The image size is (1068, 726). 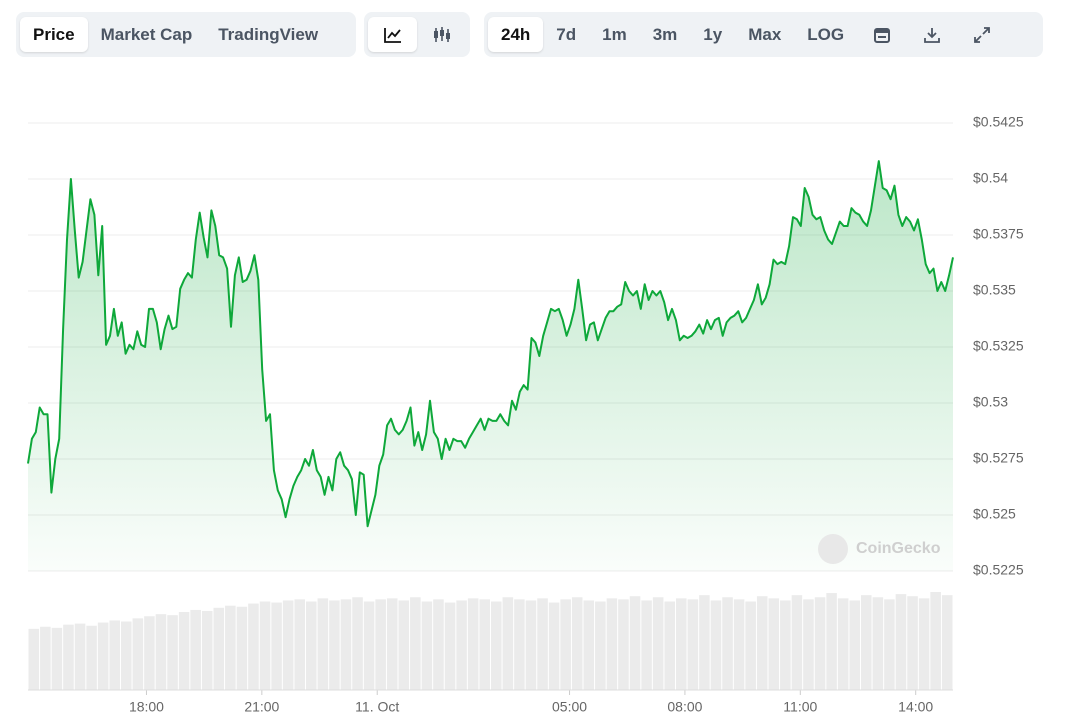 I want to click on tab: Price, so click(x=54, y=34).